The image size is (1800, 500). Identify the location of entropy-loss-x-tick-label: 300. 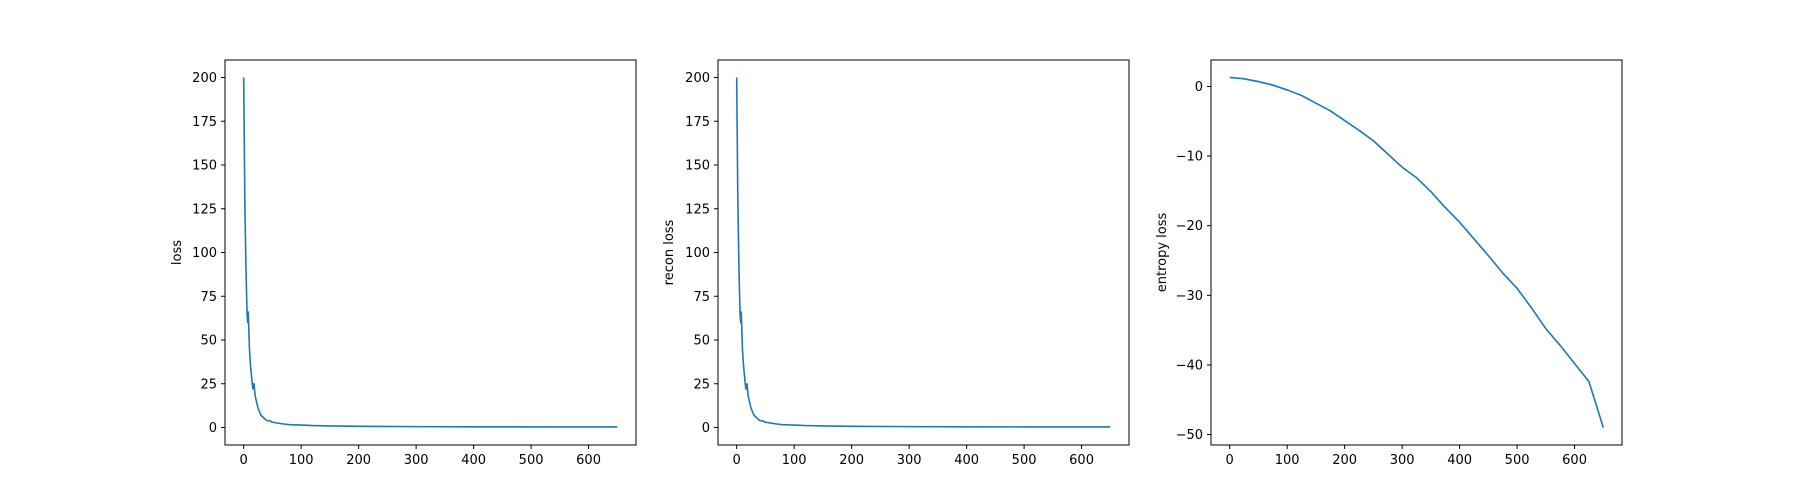
(1402, 460).